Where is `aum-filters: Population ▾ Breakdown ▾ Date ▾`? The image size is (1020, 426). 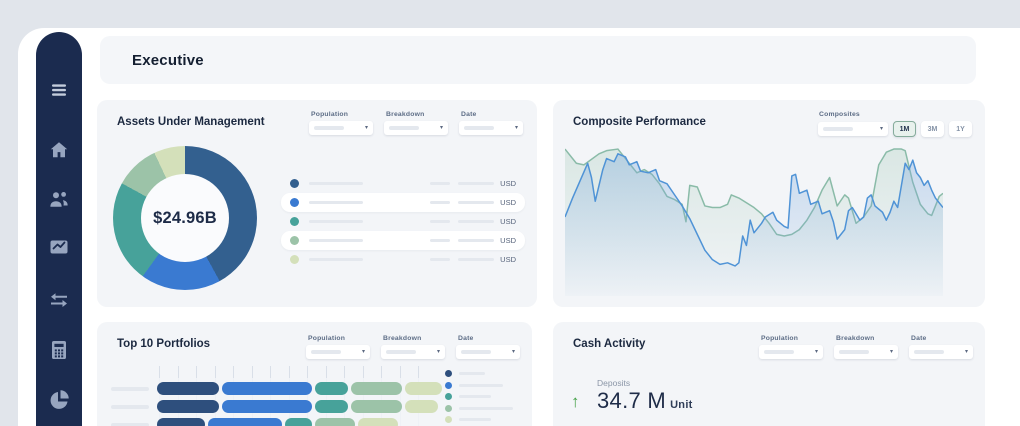
aum-filters: Population ▾ Breakdown ▾ Date ▾ is located at coordinates (416, 123).